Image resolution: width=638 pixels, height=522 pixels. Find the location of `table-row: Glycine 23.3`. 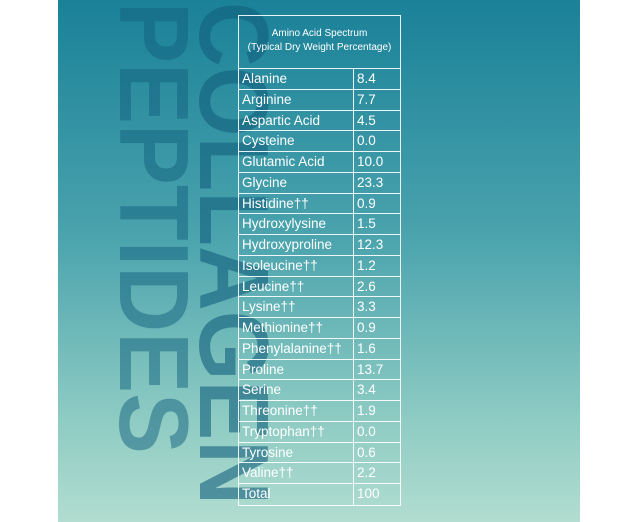

table-row: Glycine 23.3 is located at coordinates (319, 183).